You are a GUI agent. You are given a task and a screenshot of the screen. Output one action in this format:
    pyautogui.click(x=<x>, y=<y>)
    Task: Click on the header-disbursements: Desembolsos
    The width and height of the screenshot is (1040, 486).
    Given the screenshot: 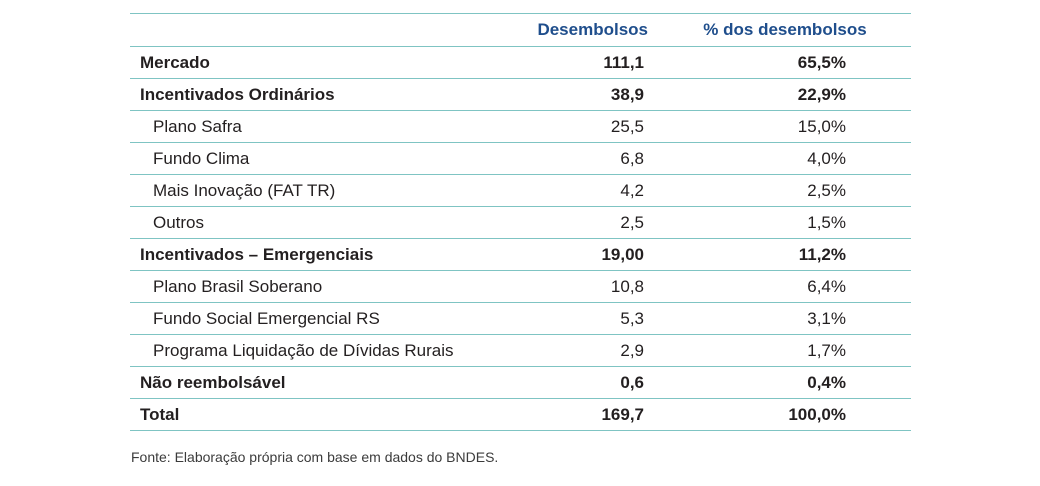 What is the action you would take?
    pyautogui.click(x=592, y=29)
    